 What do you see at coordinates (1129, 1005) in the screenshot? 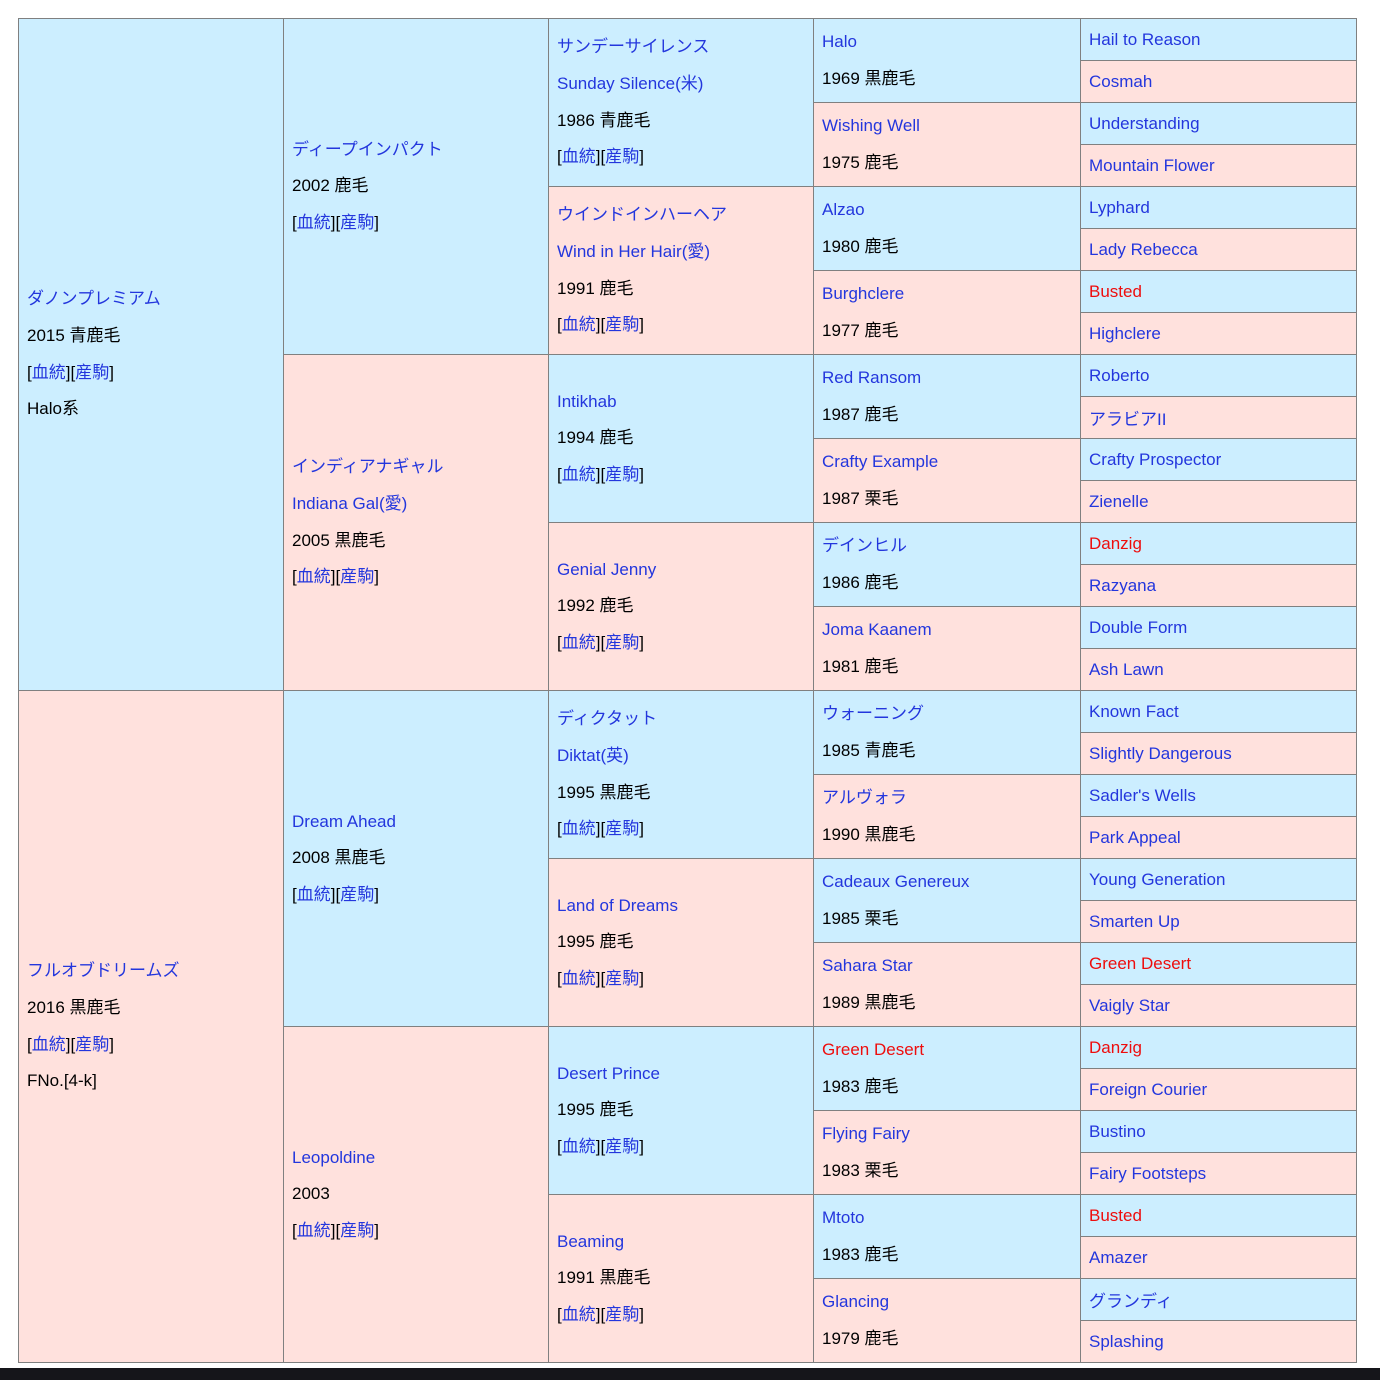
I see `horse-link: Vaigly Star` at bounding box center [1129, 1005].